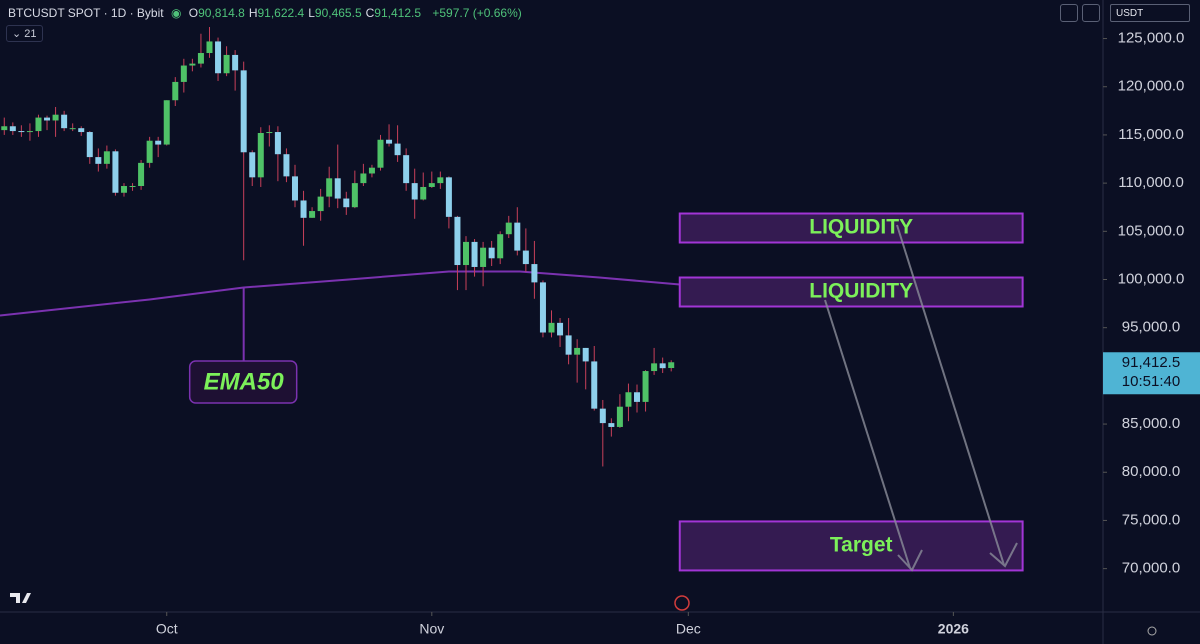  What do you see at coordinates (167, 629) in the screenshot?
I see `x-tick-label: Oct` at bounding box center [167, 629].